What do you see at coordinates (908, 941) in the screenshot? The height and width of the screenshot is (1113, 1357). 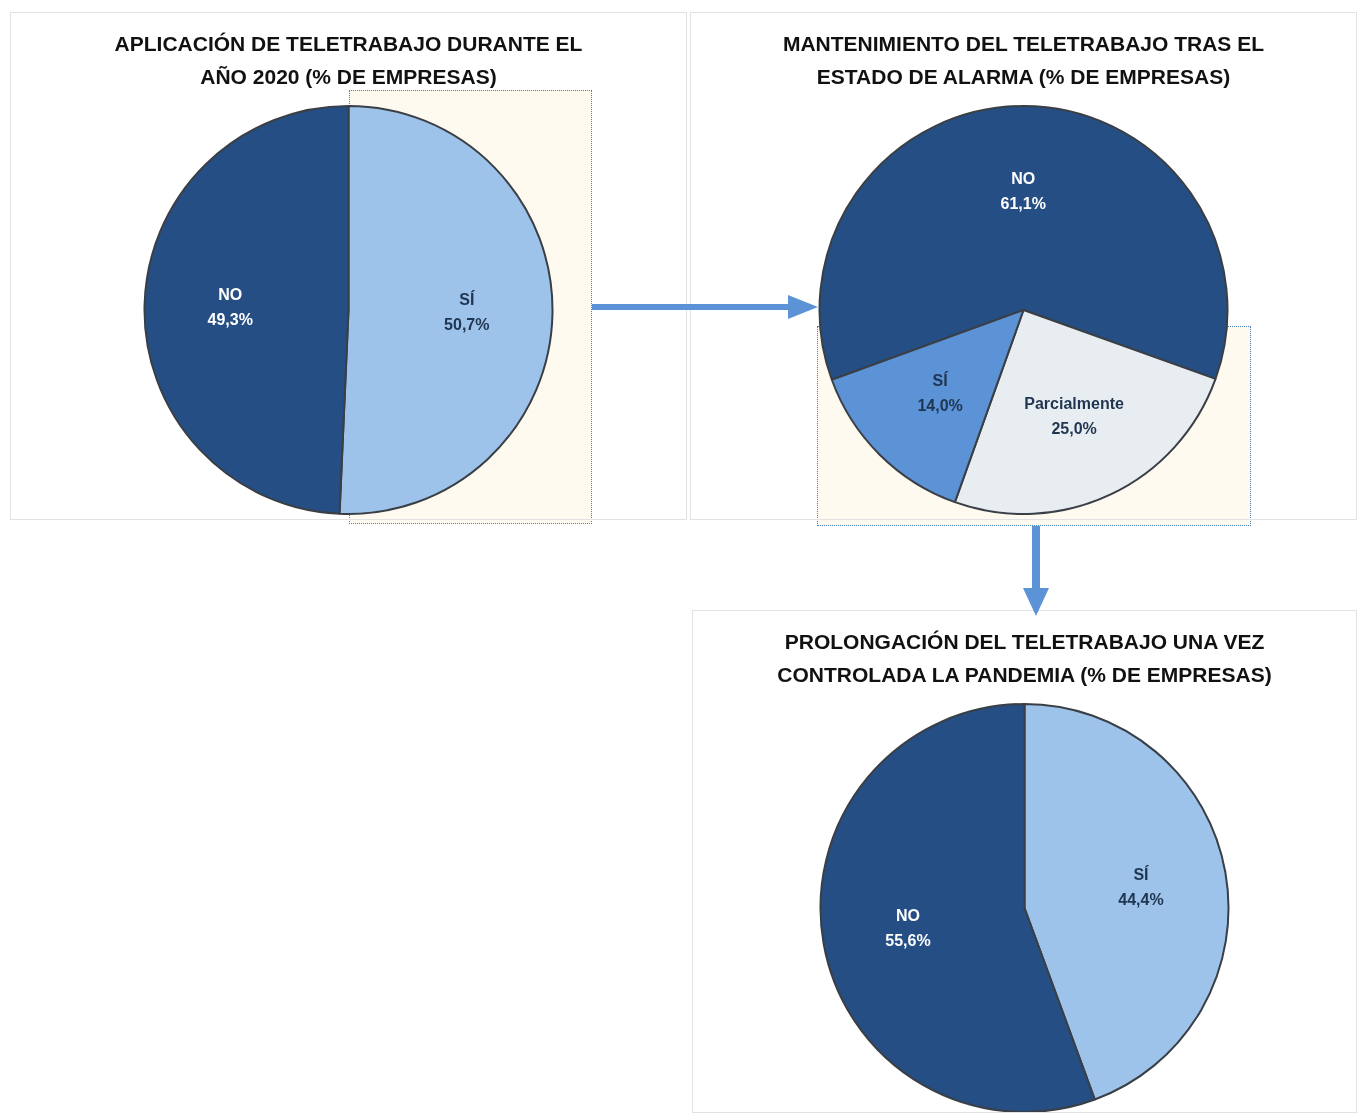 I see `data-label: 55,6%` at bounding box center [908, 941].